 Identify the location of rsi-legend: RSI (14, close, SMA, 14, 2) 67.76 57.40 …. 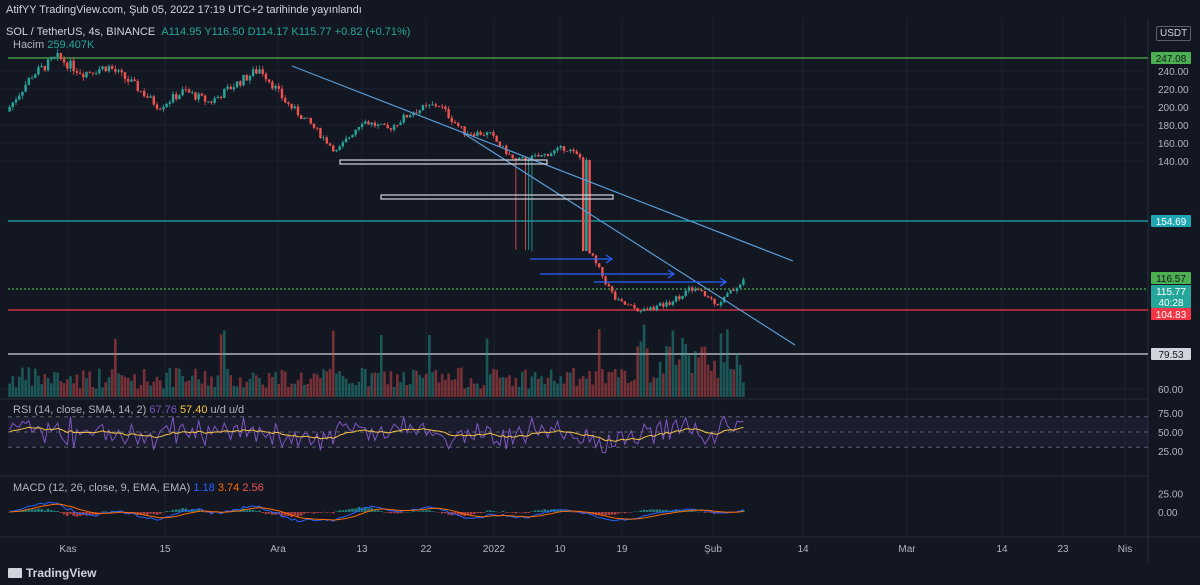
(129, 410).